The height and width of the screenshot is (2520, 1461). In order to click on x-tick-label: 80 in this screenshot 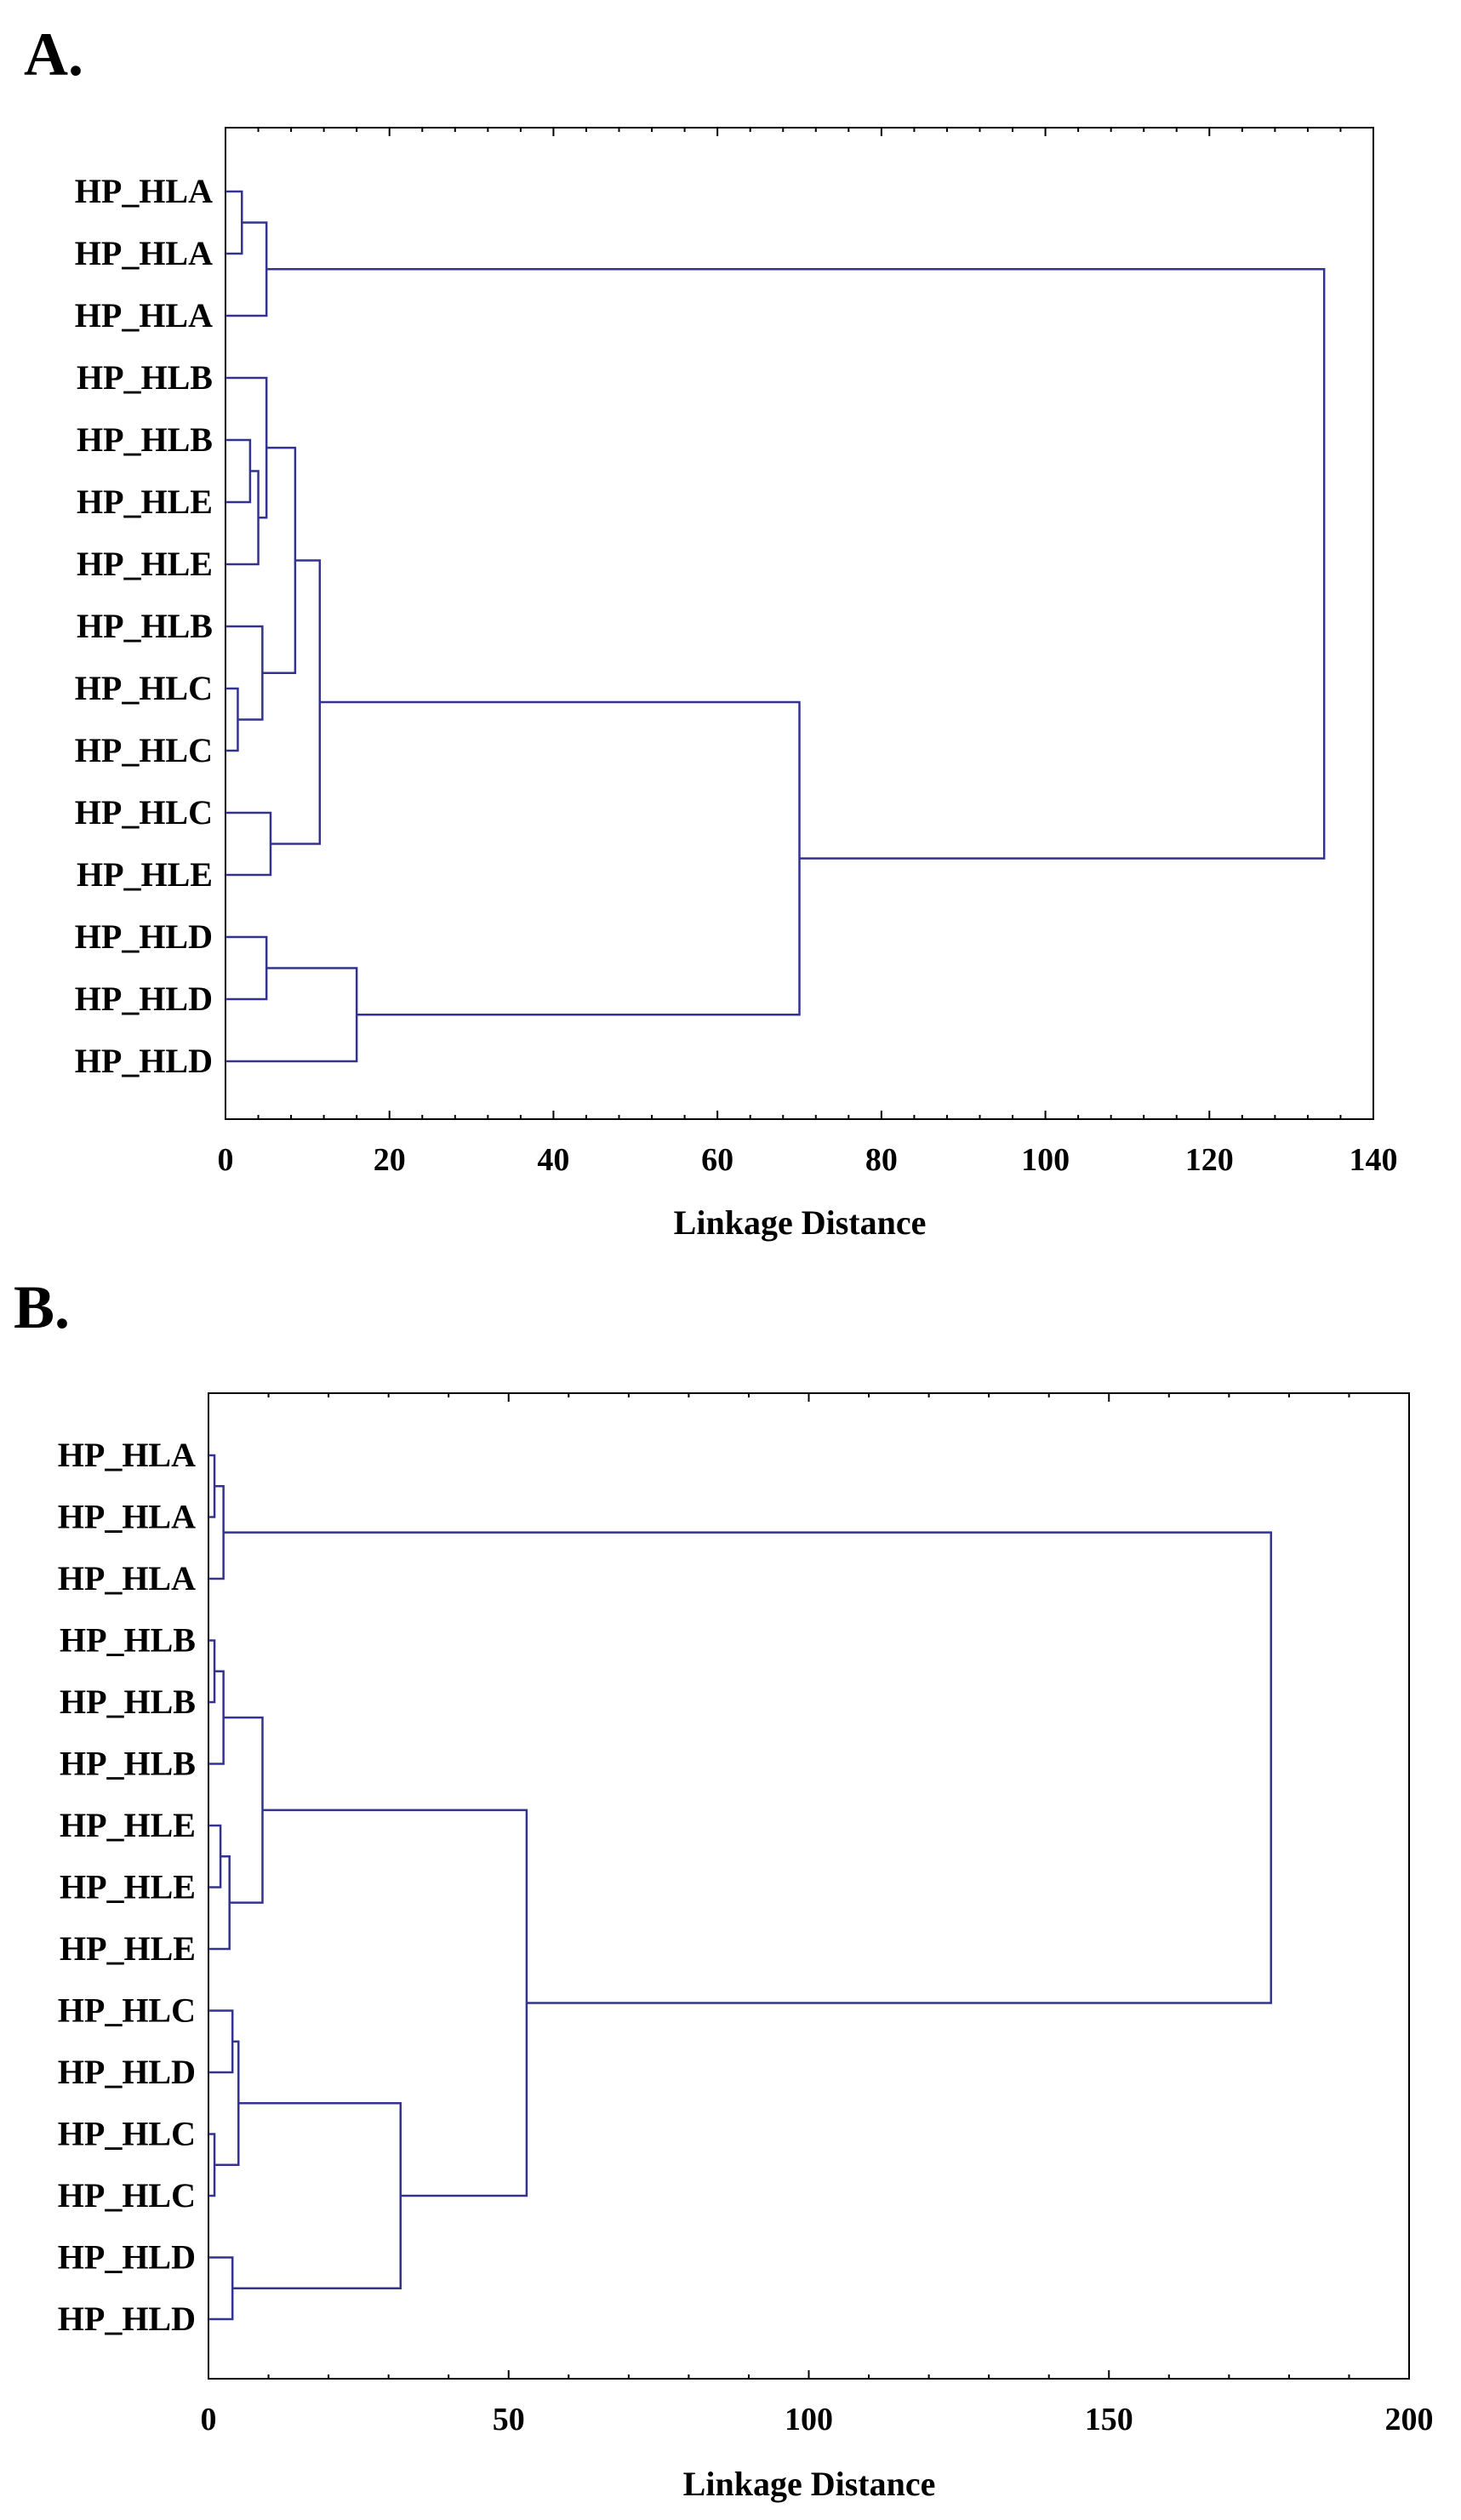, I will do `click(881, 1160)`.